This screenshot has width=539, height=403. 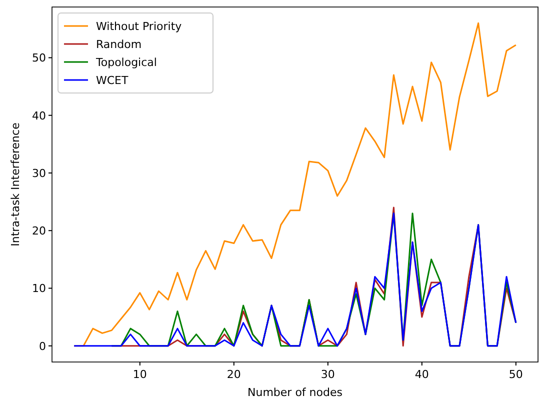 What do you see at coordinates (39, 115) in the screenshot?
I see `y-tick-label: 40` at bounding box center [39, 115].